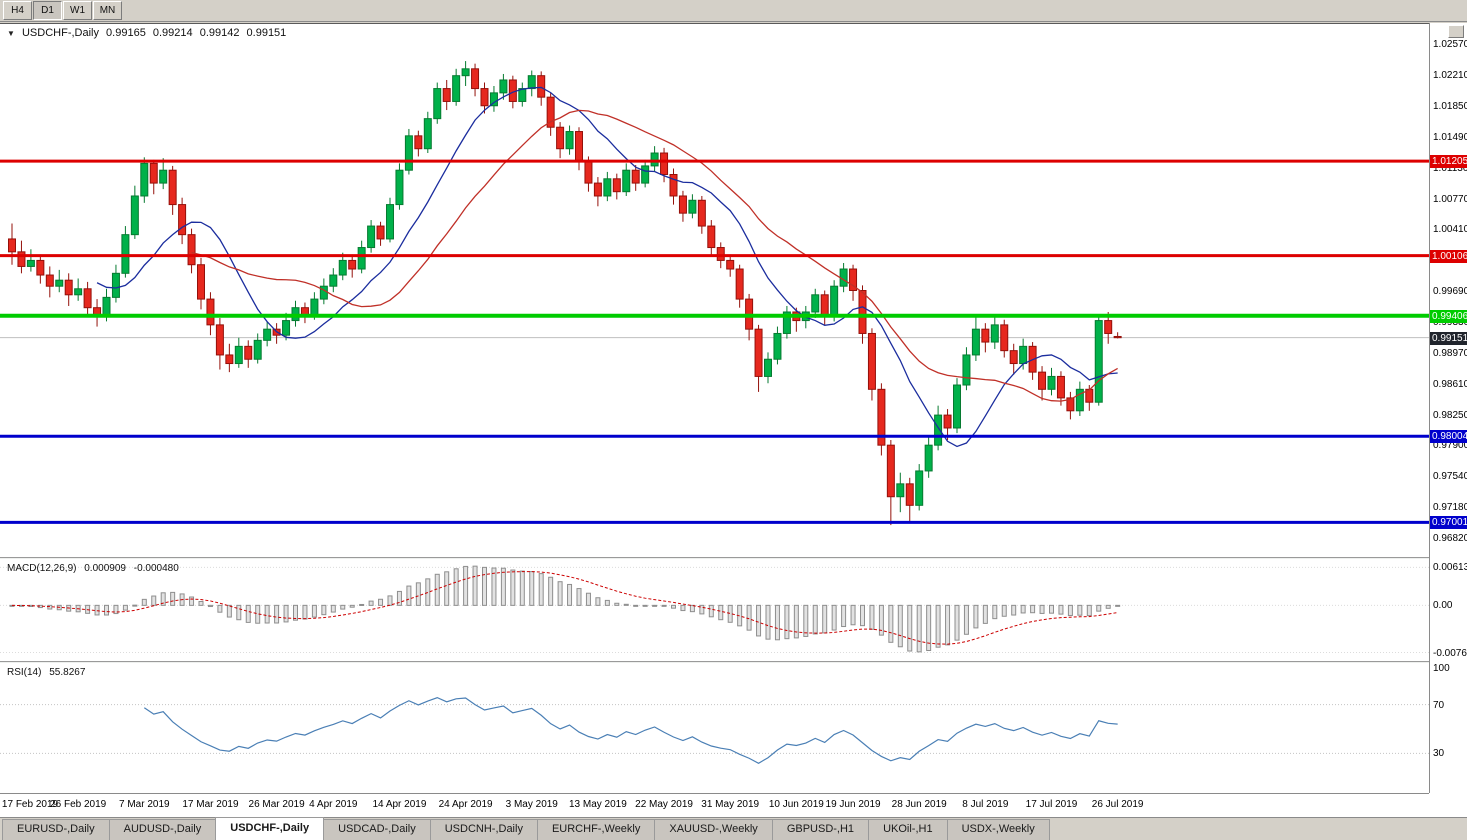 The height and width of the screenshot is (840, 1467). Describe the element at coordinates (1448, 162) in the screenshot. I see `hline-price-badge: 1.01205` at that location.